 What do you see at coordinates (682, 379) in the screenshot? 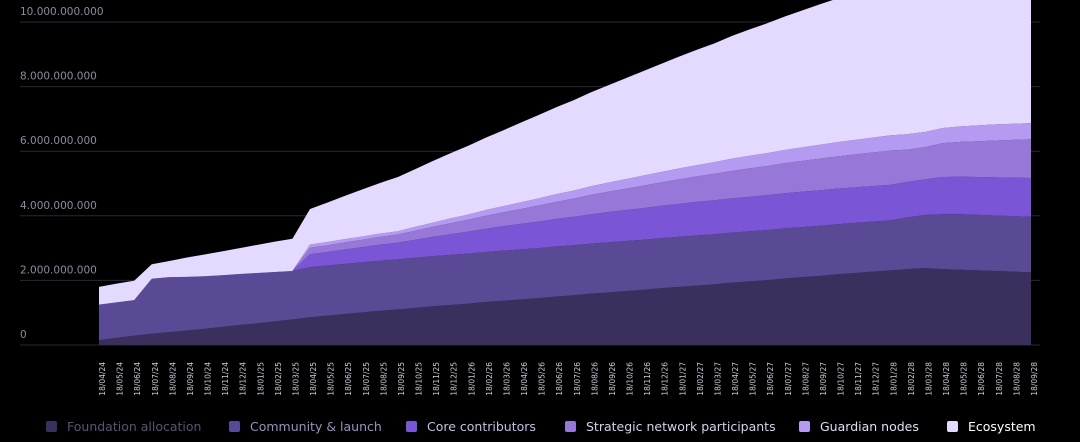
I see `x-tick-label: 18/01/27` at bounding box center [682, 379].